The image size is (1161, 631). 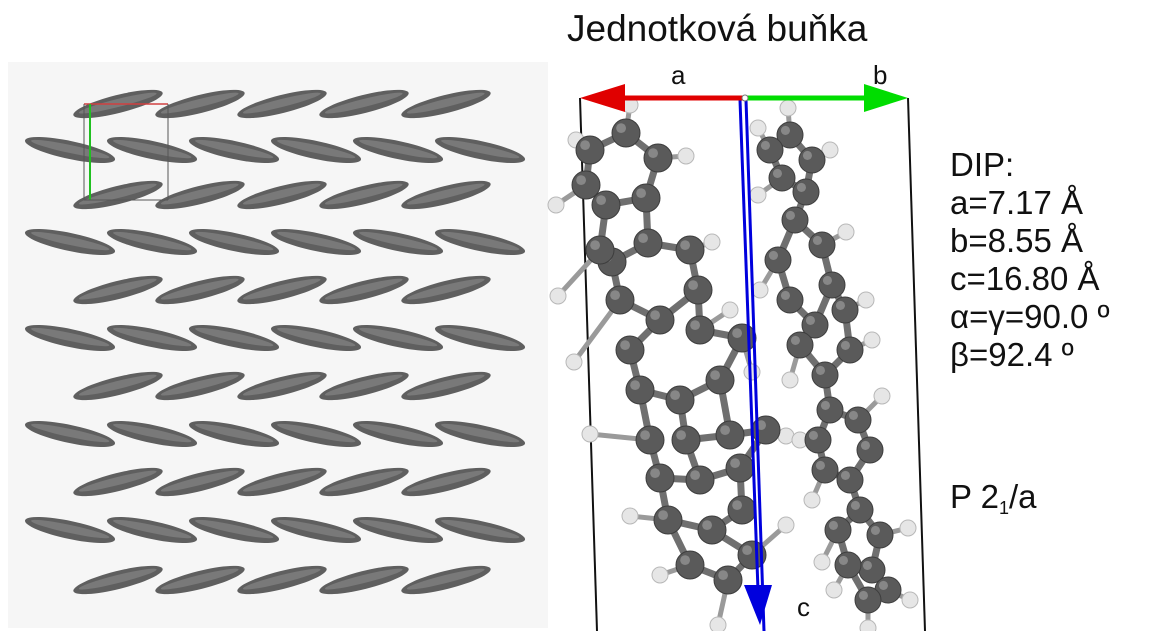 I want to click on space-group-prefix: P 2, so click(x=974, y=496).